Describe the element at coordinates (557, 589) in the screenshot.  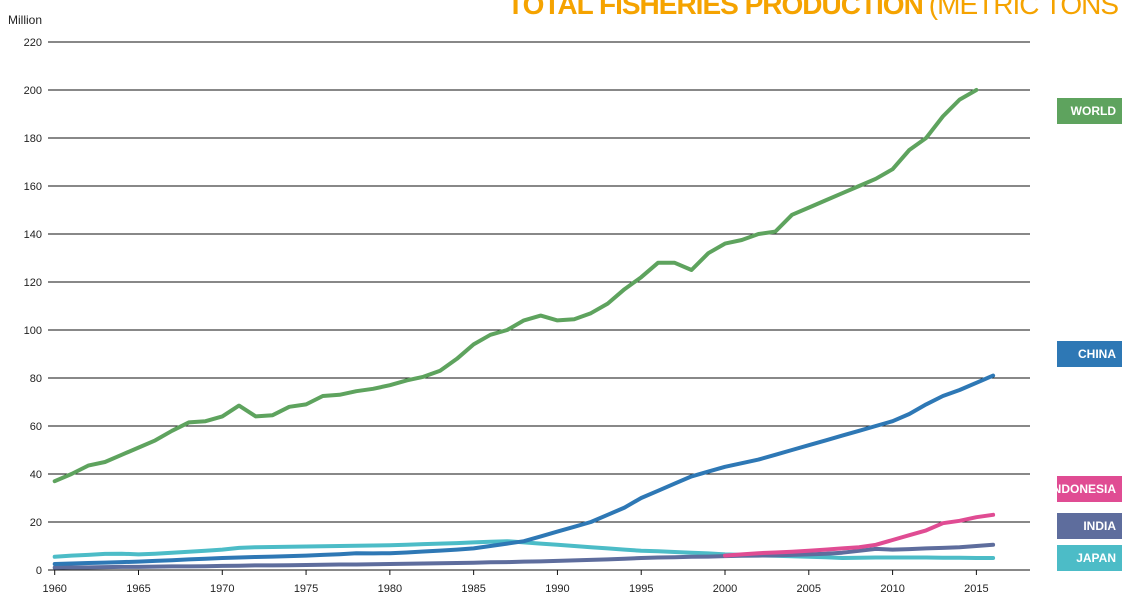
I see `x-tick-label: 1990` at that location.